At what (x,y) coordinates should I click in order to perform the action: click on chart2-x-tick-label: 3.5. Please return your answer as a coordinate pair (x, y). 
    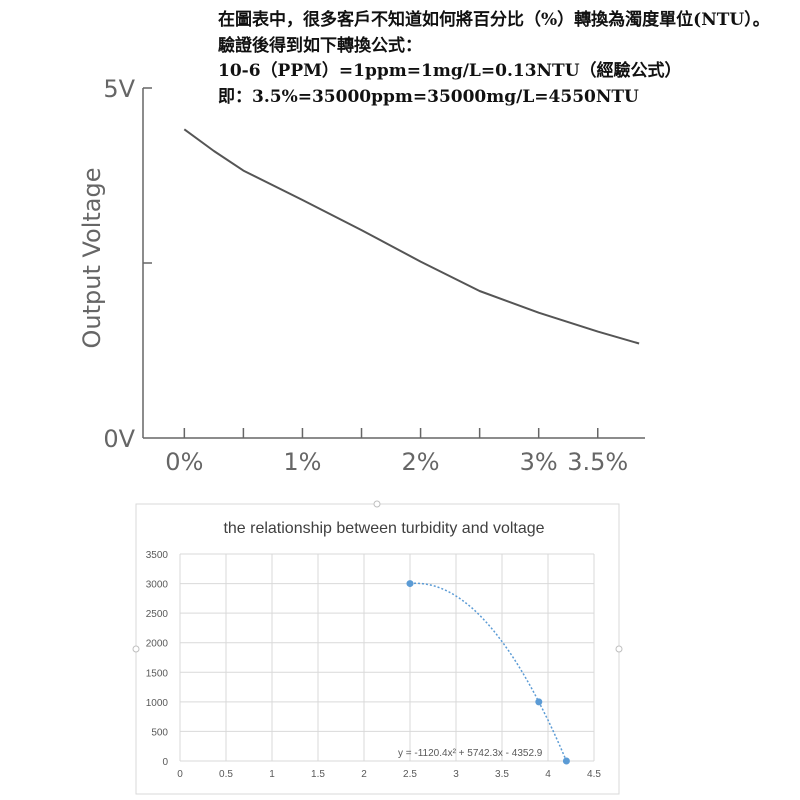
    Looking at the image, I should click on (502, 774).